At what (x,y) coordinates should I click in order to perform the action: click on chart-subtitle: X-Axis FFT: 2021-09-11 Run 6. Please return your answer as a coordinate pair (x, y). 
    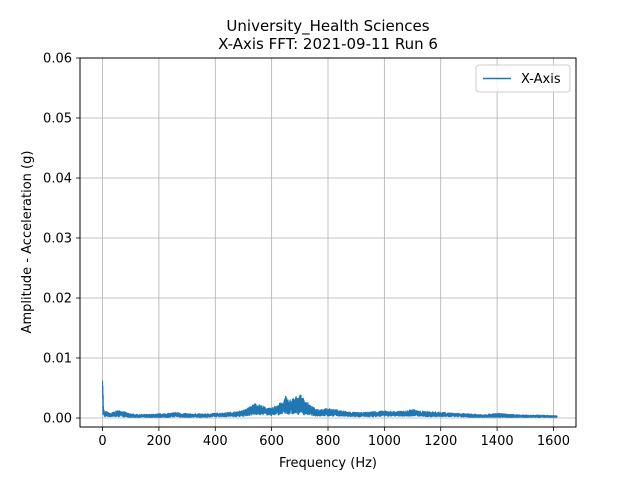
    Looking at the image, I should click on (328, 44).